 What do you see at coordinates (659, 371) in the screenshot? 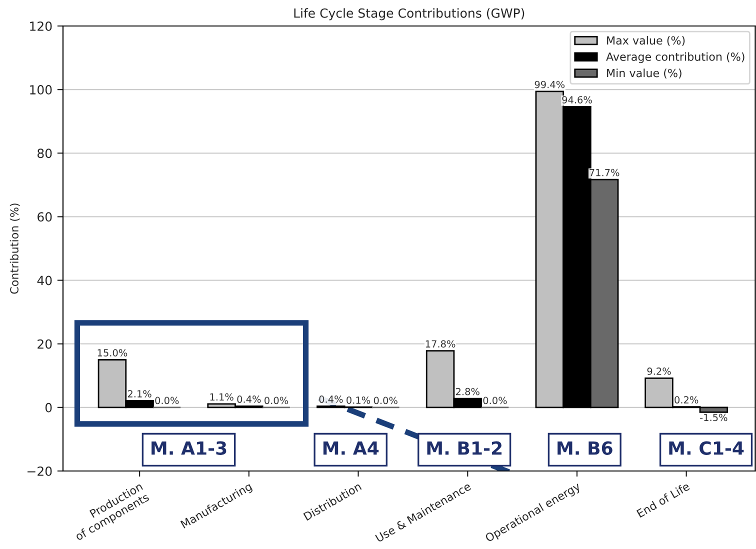
I see `data-label: 9.2%` at bounding box center [659, 371].